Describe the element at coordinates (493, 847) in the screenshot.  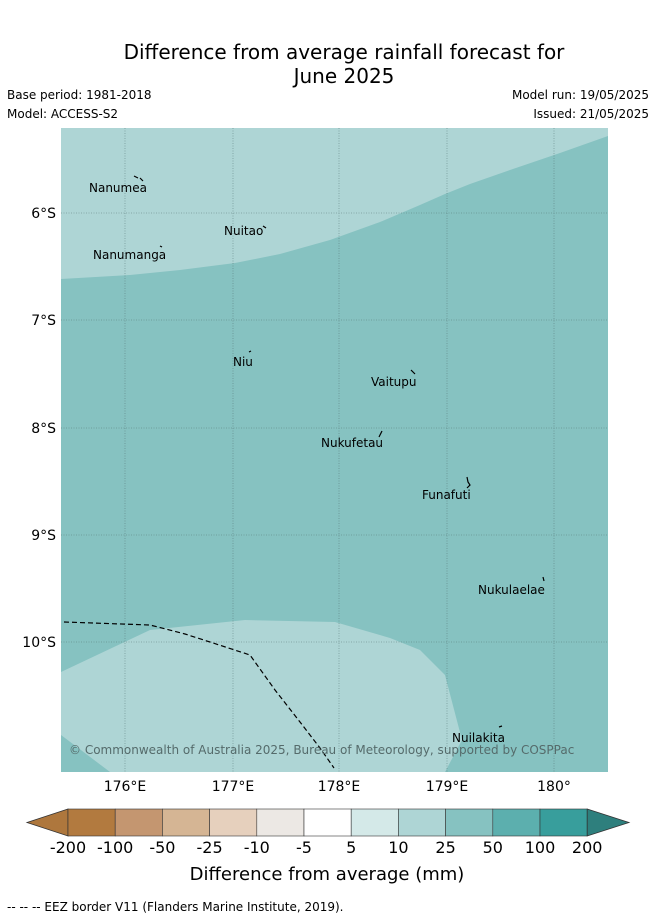
I see `colorbar-tick-label: 50` at that location.